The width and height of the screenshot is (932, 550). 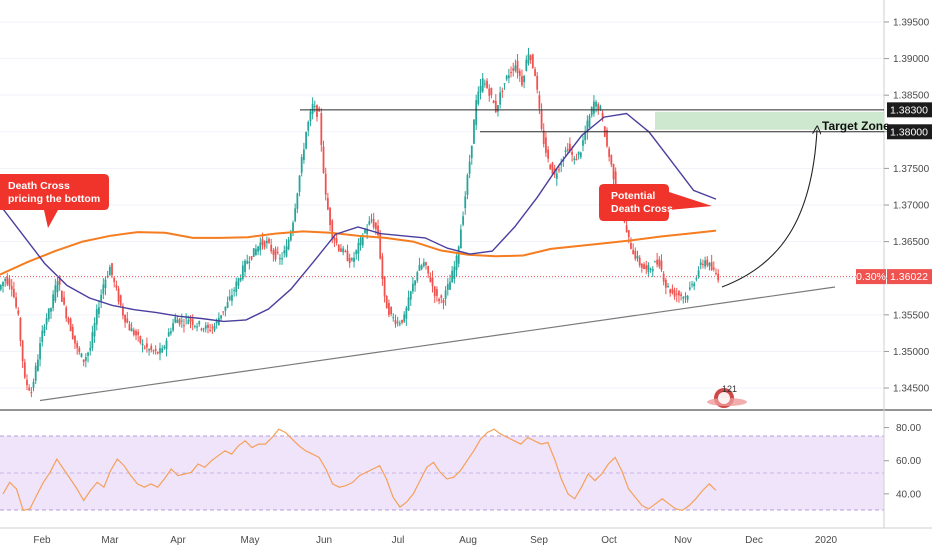 I want to click on price-tick-label: 1.34500, so click(x=911, y=389).